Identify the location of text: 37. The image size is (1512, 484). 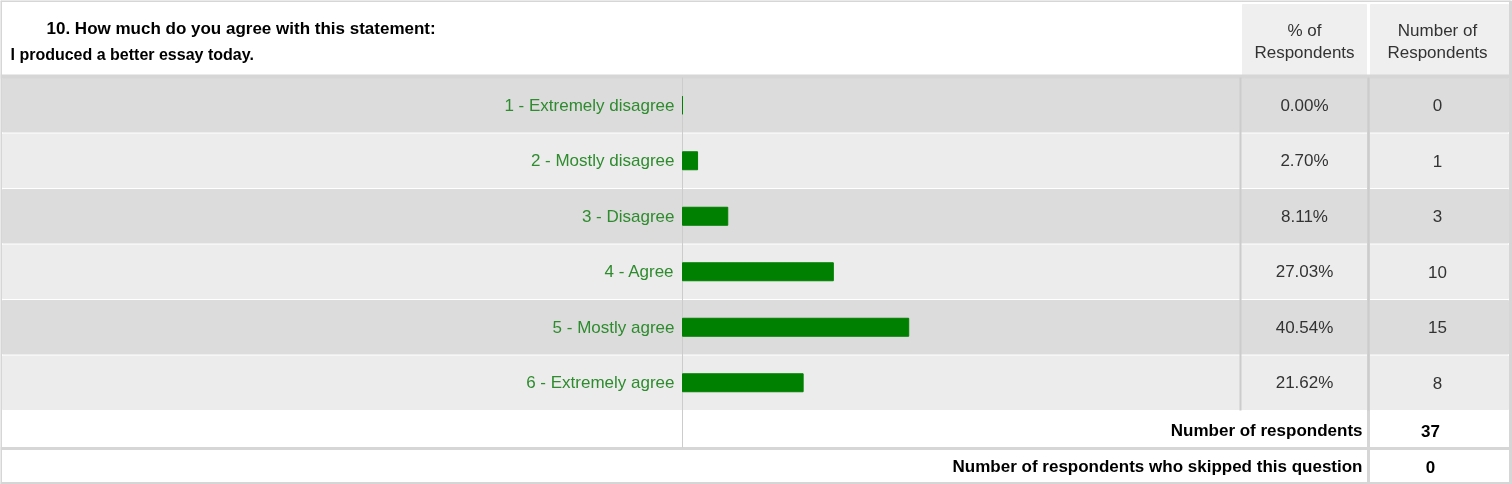
(1430, 431).